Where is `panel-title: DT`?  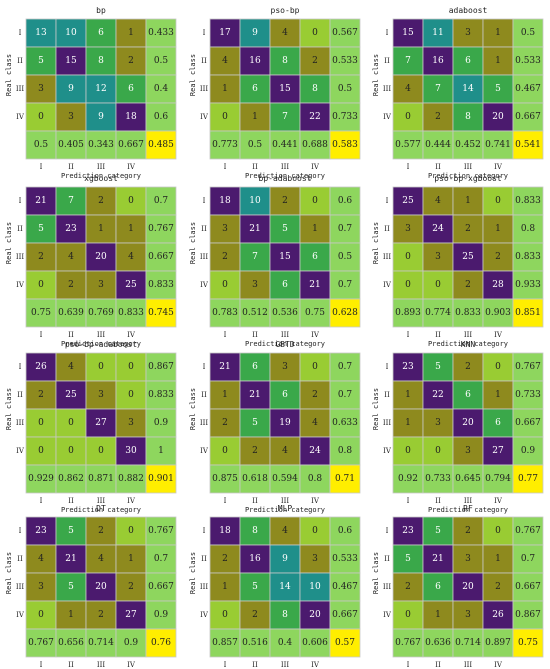
panel-title: DT is located at coordinates (101, 508).